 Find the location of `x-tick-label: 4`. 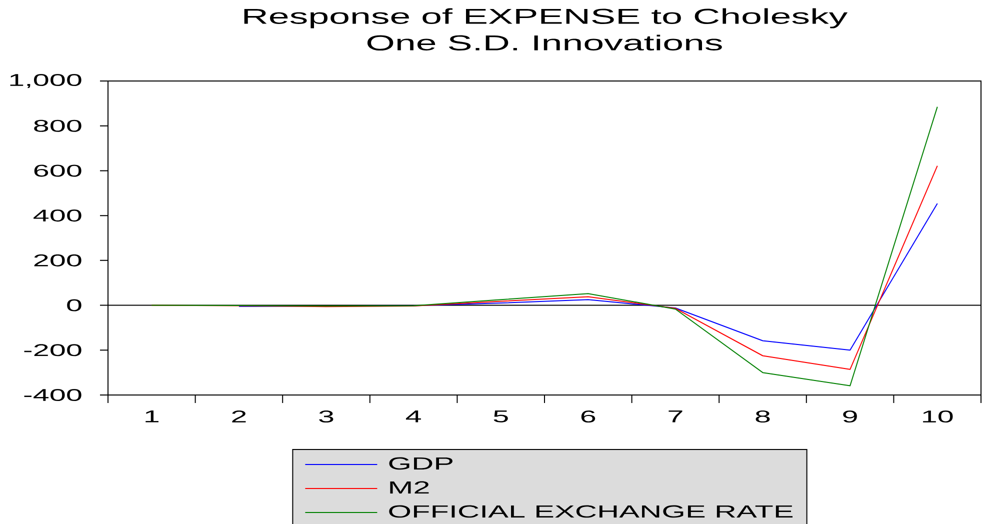

x-tick-label: 4 is located at coordinates (413, 416).